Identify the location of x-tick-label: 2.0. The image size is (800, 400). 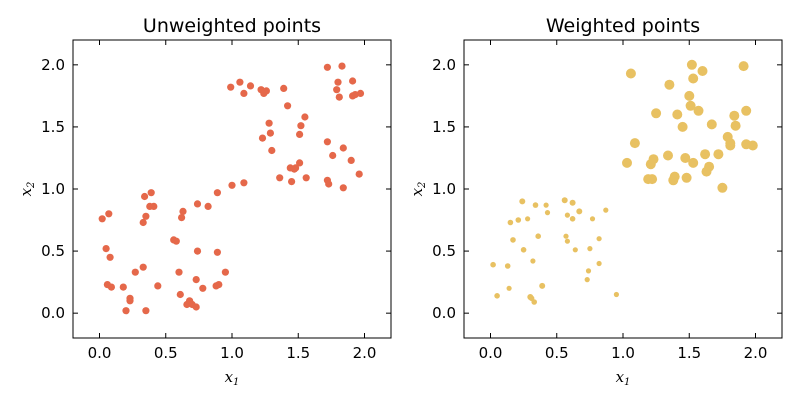
(756, 353).